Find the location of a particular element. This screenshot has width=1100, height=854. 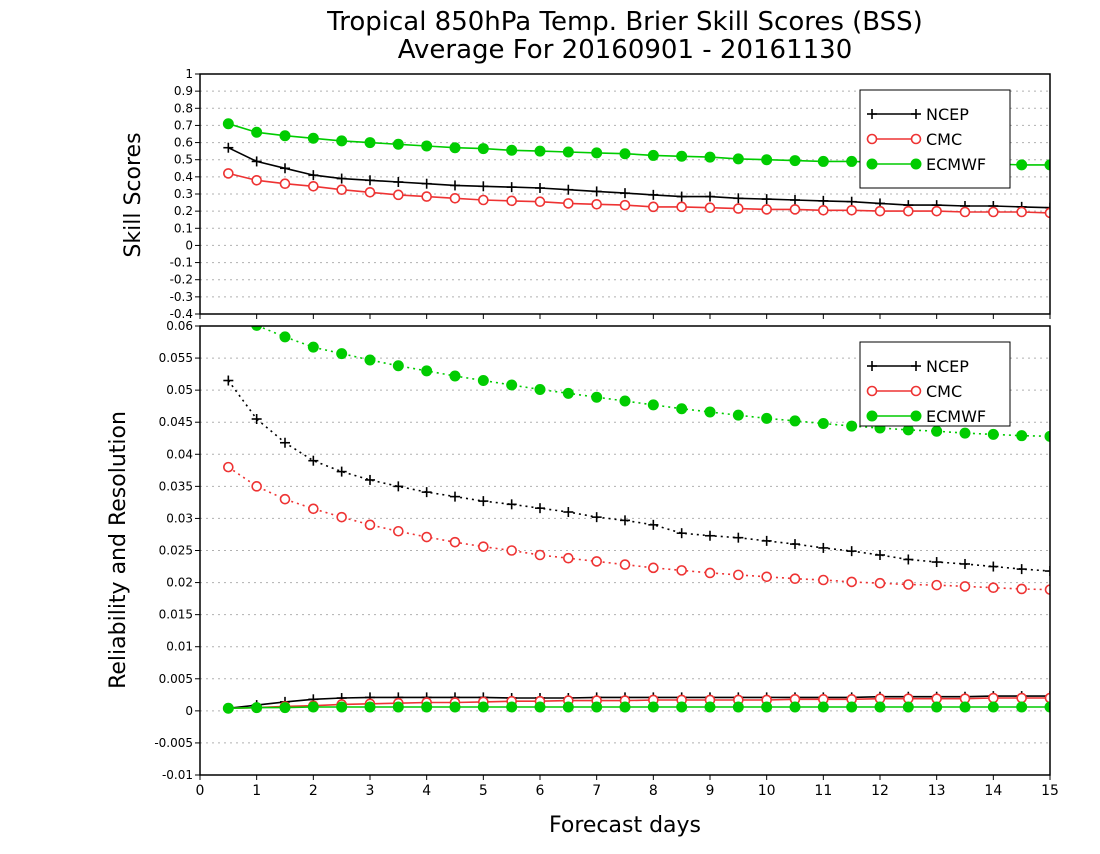

y-tick-label: -0.005 is located at coordinates (173, 743).